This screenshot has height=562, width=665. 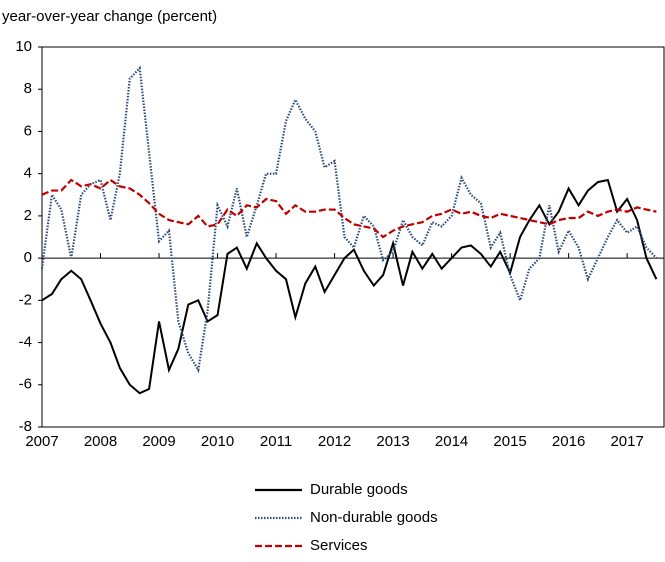 What do you see at coordinates (568, 441) in the screenshot?
I see `x-tick-label: 2016` at bounding box center [568, 441].